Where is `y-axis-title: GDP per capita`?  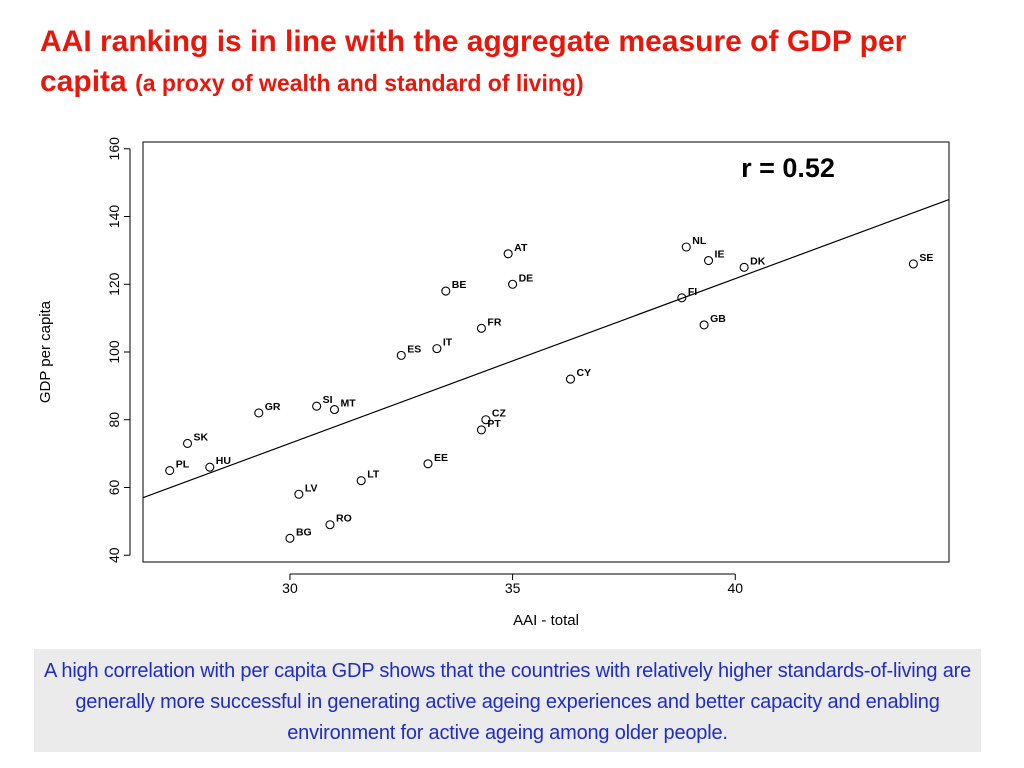
y-axis-title: GDP per capita is located at coordinates (45, 351).